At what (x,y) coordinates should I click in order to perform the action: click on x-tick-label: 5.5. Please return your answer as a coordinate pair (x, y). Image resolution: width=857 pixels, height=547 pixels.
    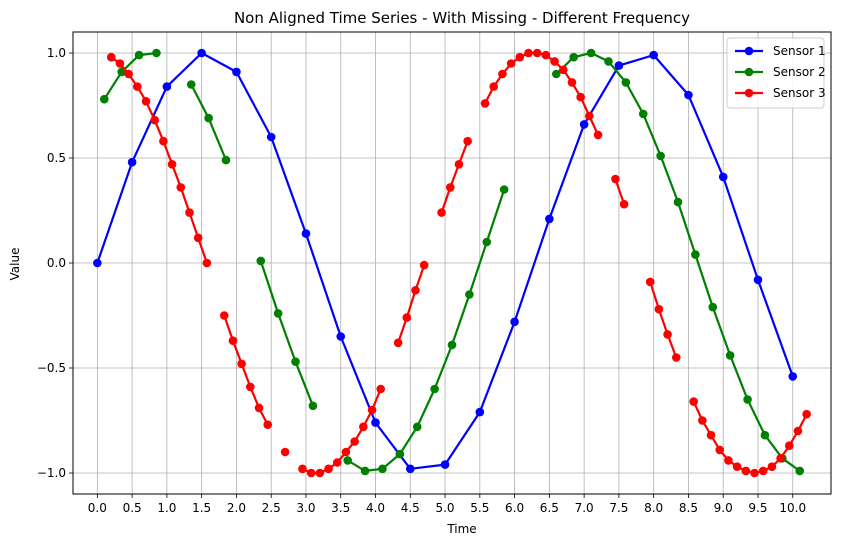
    Looking at the image, I should click on (479, 508).